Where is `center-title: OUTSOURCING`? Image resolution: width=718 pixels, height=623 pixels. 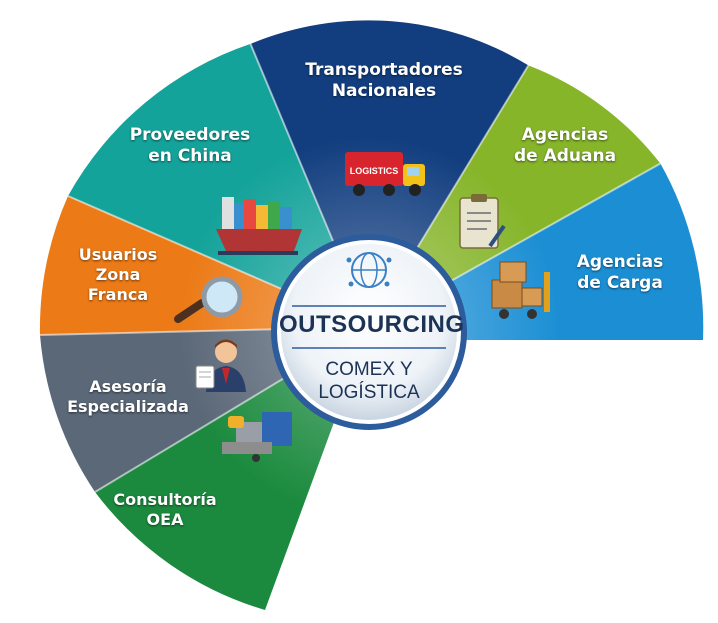
center-title: OUTSOURCING is located at coordinates (372, 324).